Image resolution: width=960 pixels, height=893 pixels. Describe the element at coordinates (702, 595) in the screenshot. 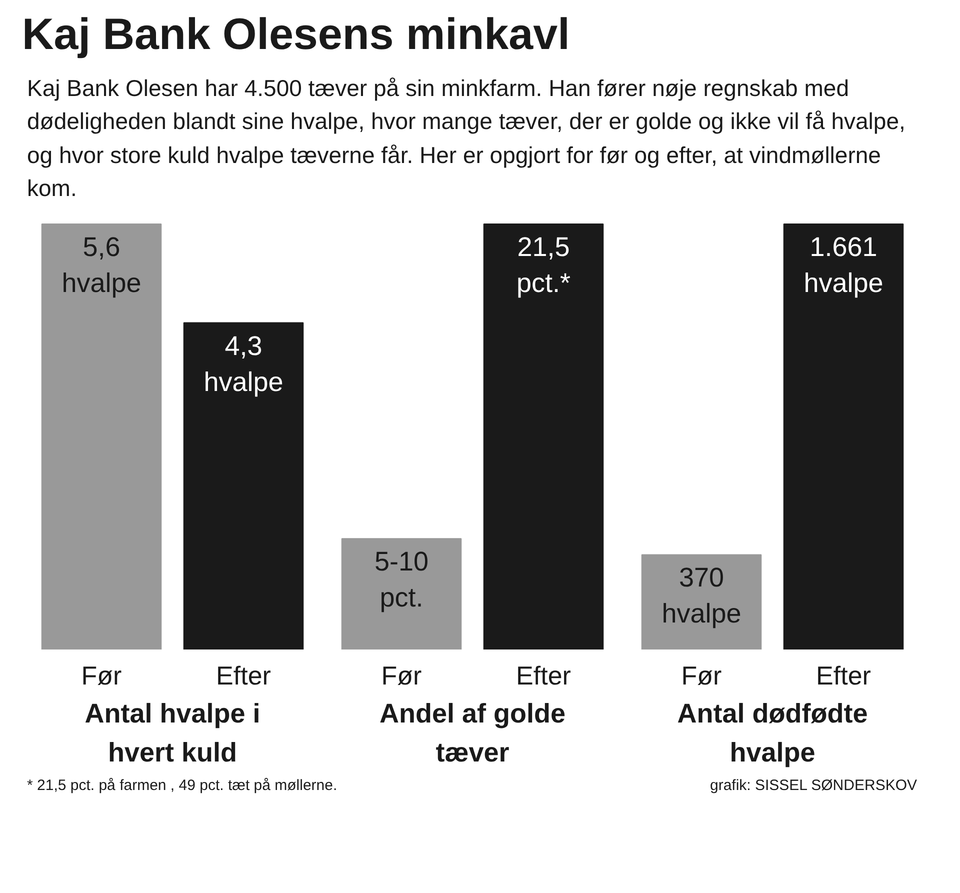

I see `data-label: 370 hvalpe` at that location.